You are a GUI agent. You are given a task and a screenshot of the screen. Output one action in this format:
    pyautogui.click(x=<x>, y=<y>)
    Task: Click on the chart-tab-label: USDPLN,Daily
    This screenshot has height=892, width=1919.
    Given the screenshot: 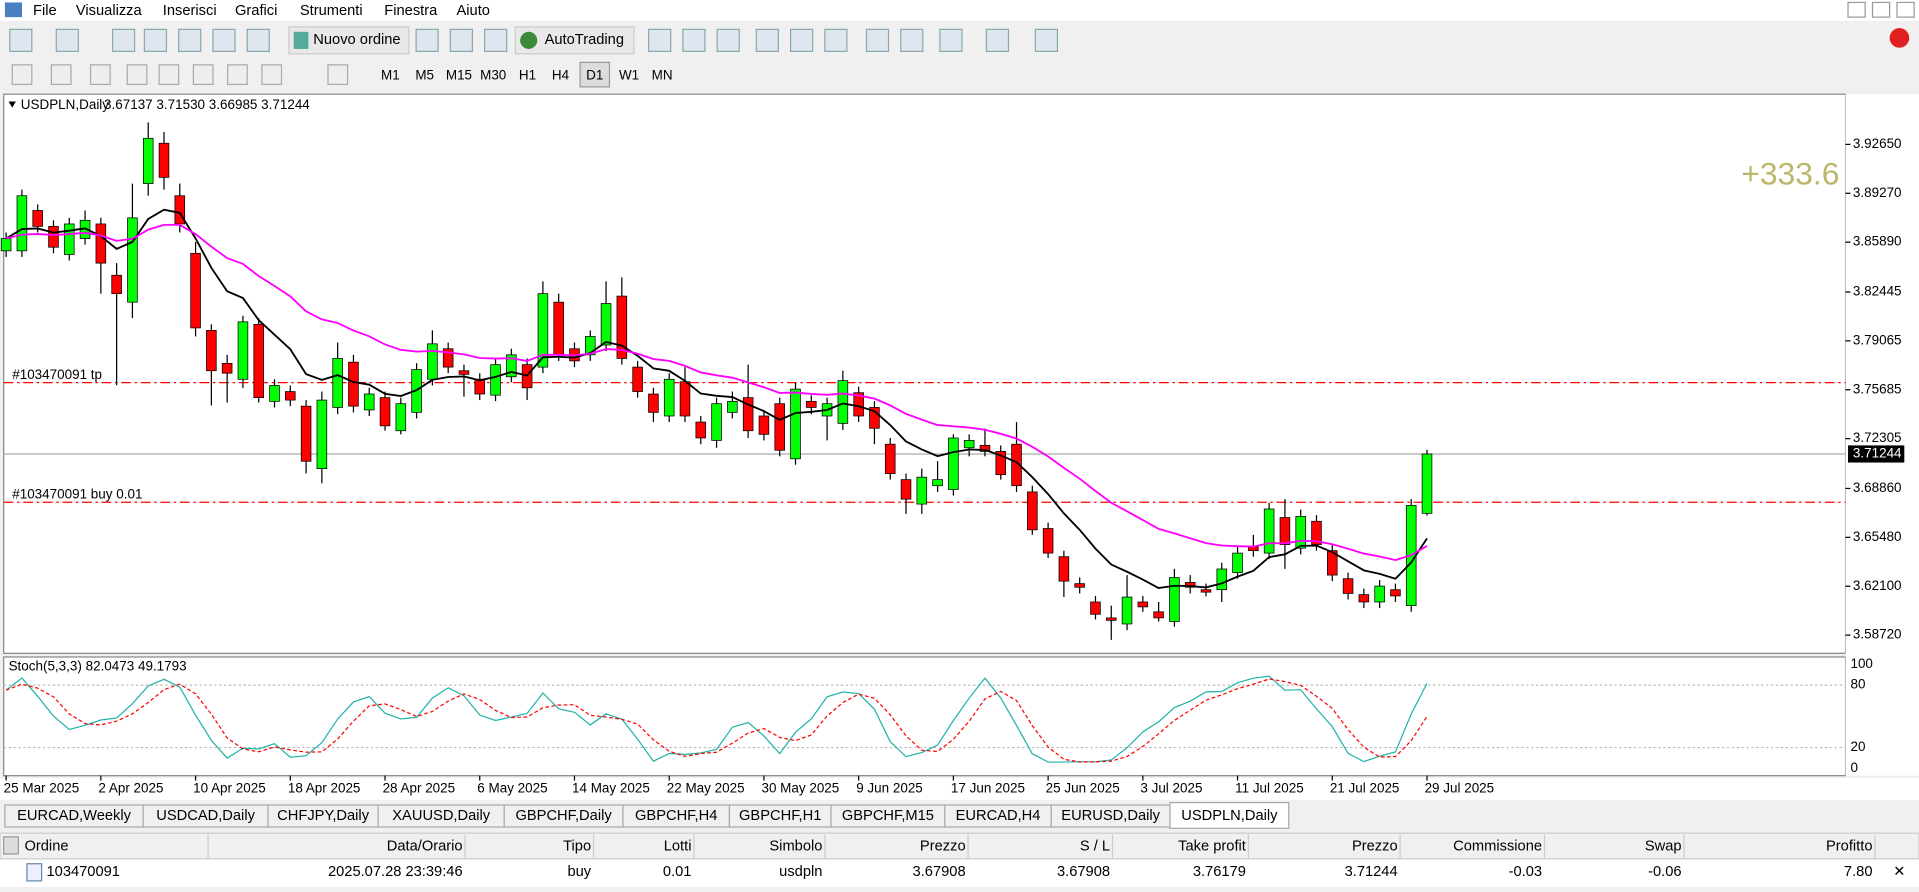 What is the action you would take?
    pyautogui.click(x=1229, y=816)
    